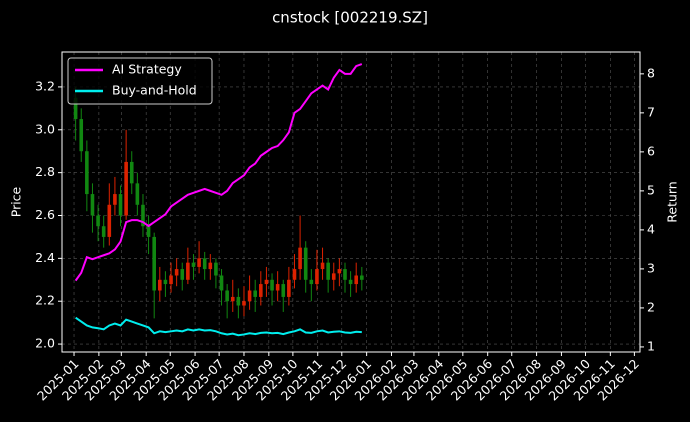 The width and height of the screenshot is (690, 422). I want to click on y-axis-label: Price, so click(16, 201).